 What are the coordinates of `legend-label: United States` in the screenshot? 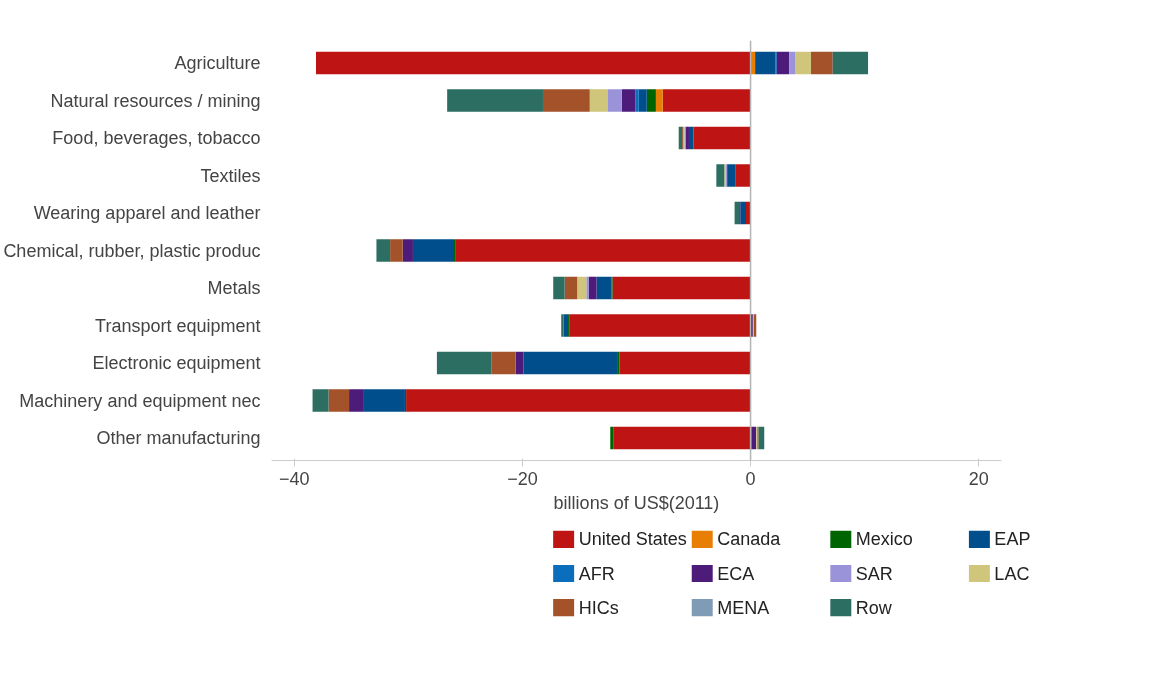 It's located at (632, 539).